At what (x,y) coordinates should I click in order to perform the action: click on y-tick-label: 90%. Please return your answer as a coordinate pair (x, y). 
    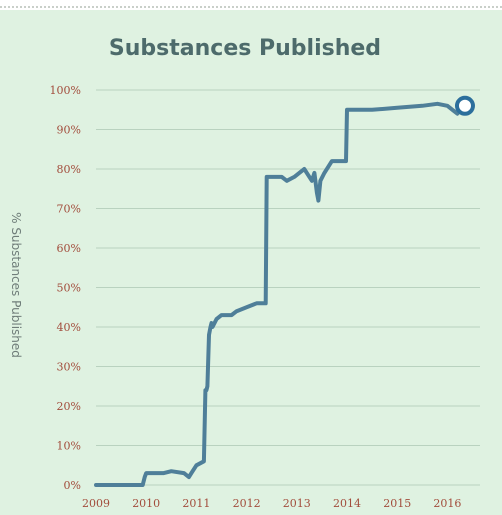
    Looking at the image, I should click on (69, 130).